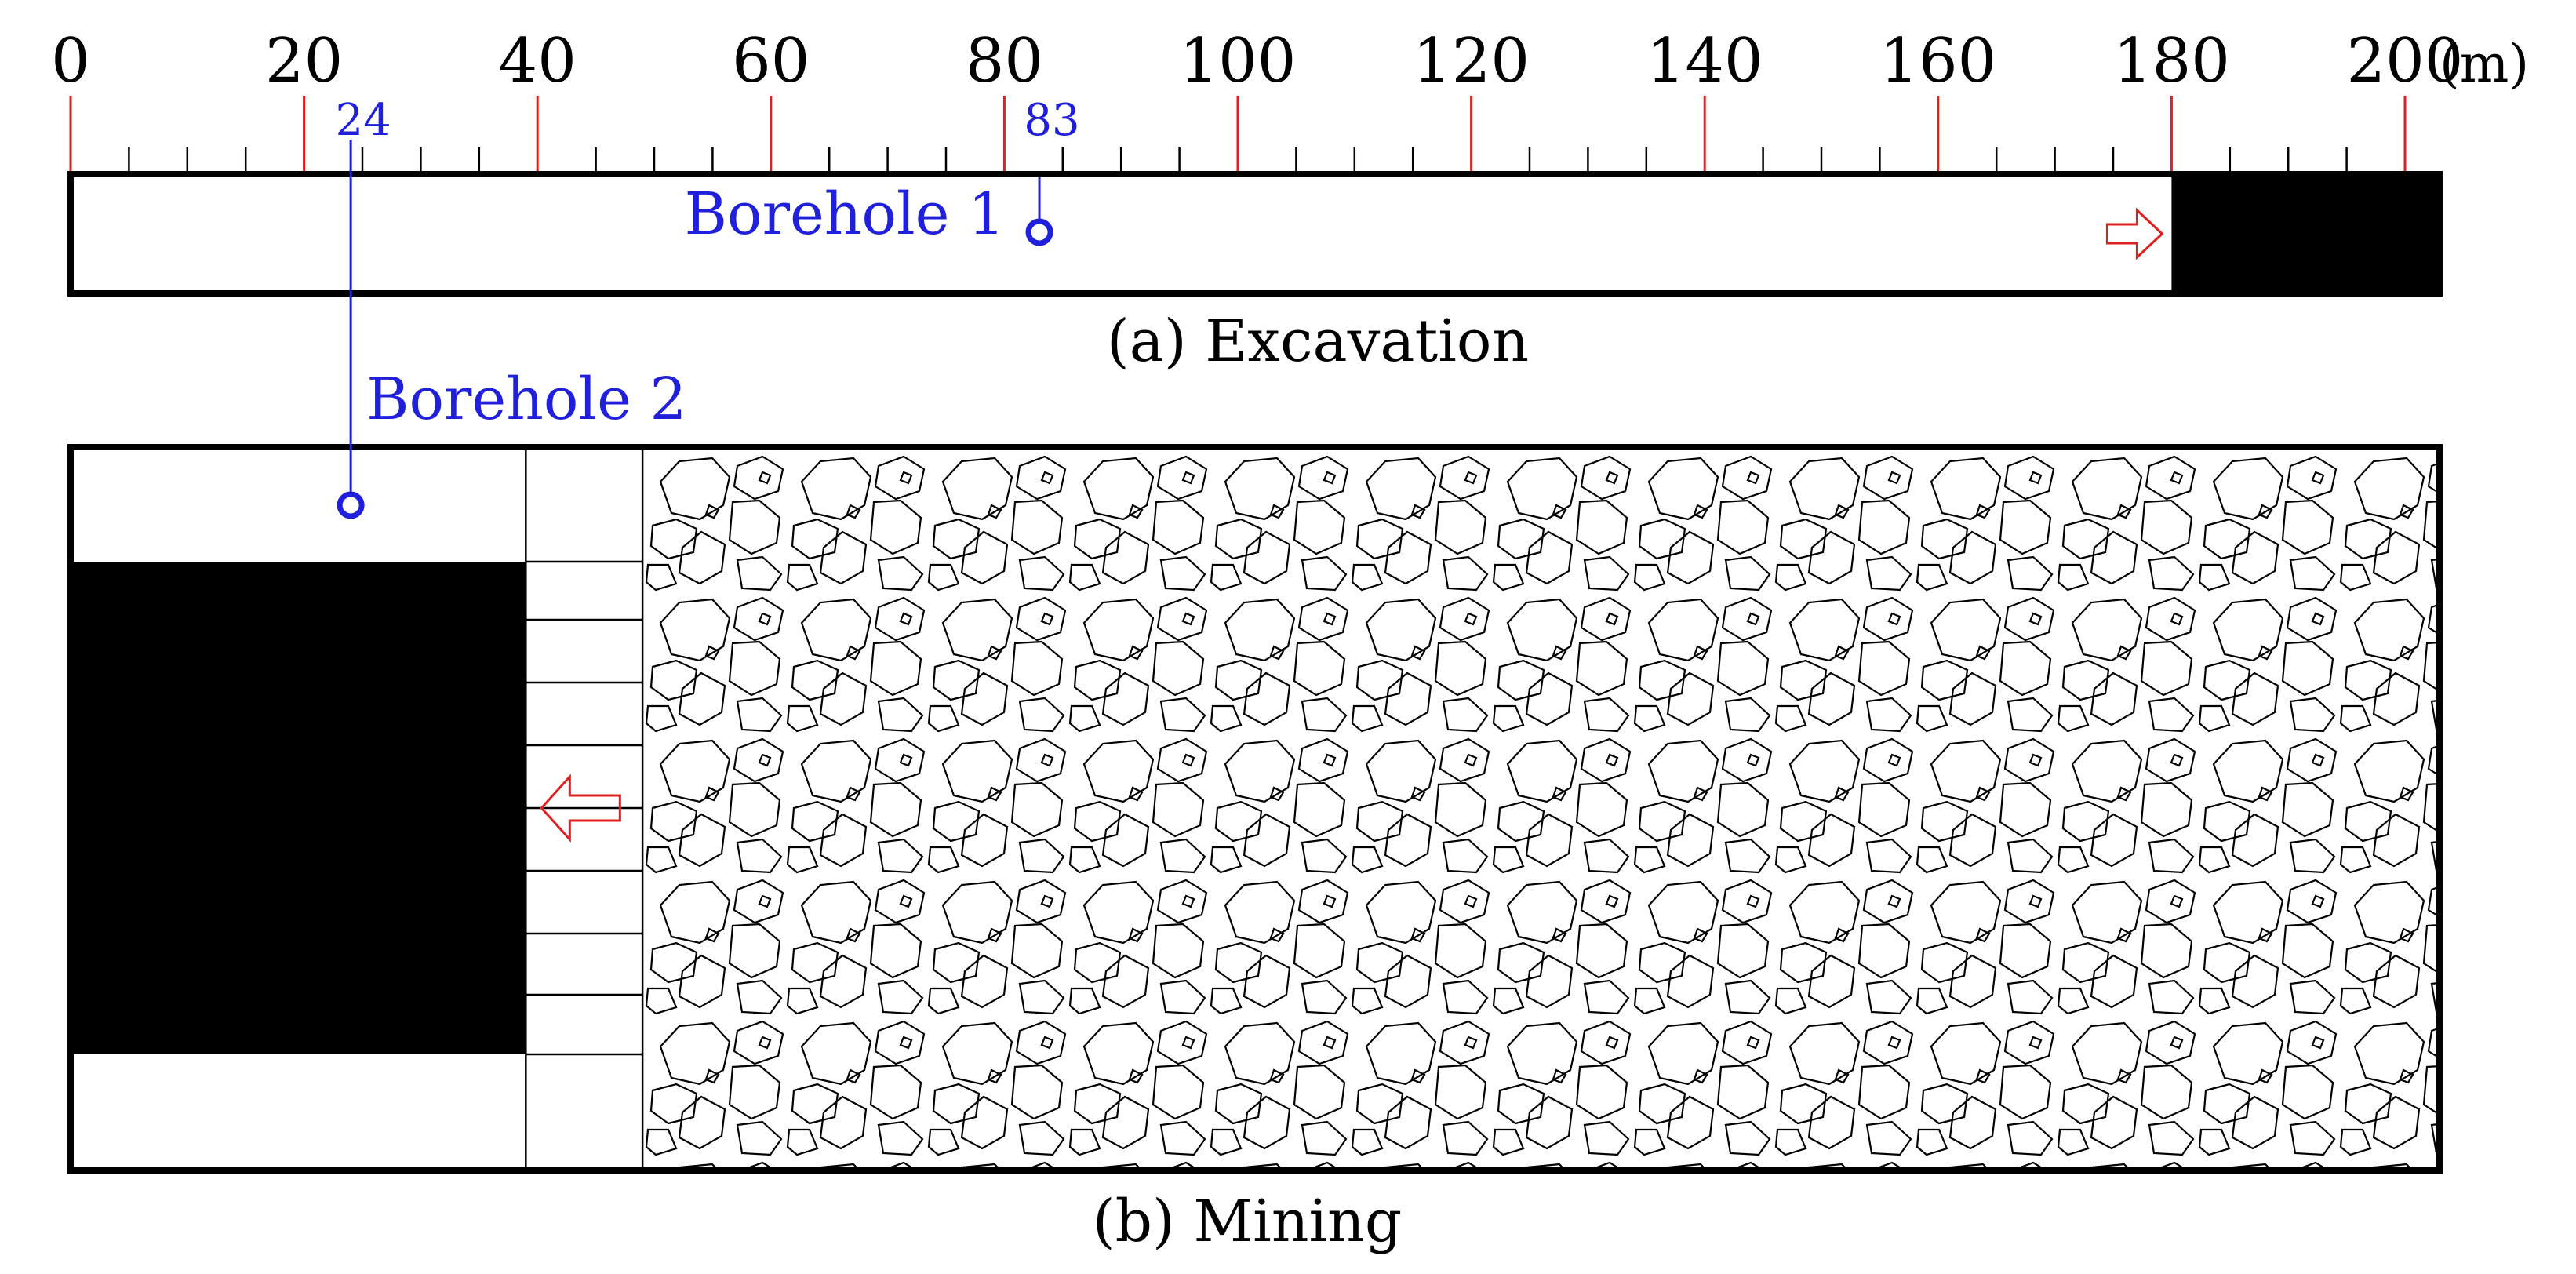 The width and height of the screenshot is (2576, 1274). I want to click on mining-caption: (b) Mining, so click(1247, 1221).